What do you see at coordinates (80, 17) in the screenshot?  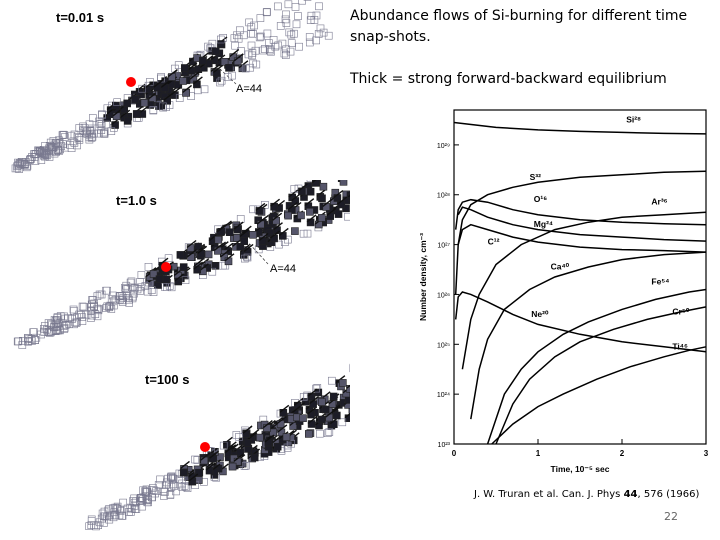 I see `panel-1-time-label: t=0.01 s` at bounding box center [80, 17].